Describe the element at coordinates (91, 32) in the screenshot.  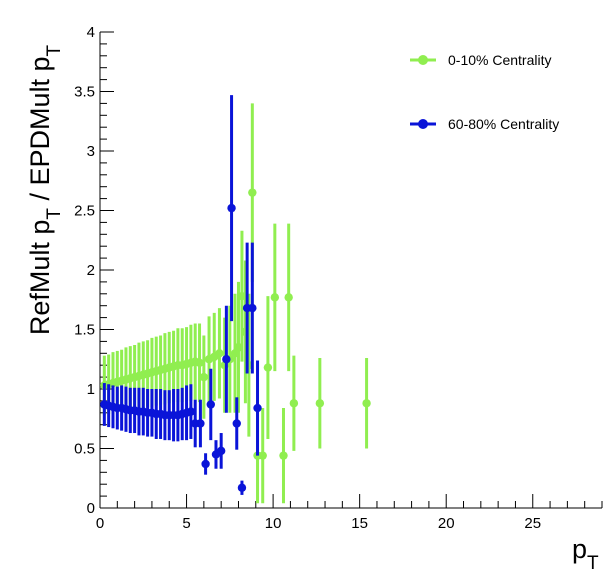
I see `y-tick-label: 4` at that location.